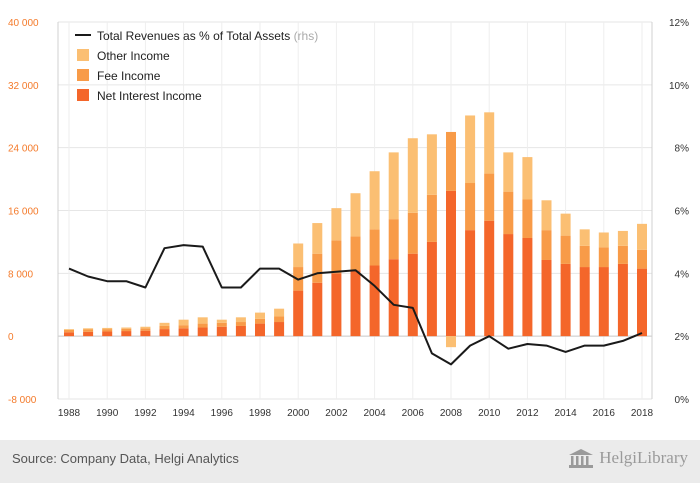 This screenshot has height=483, width=700. I want to click on y-left-tick-label: 8 000, so click(20, 274).